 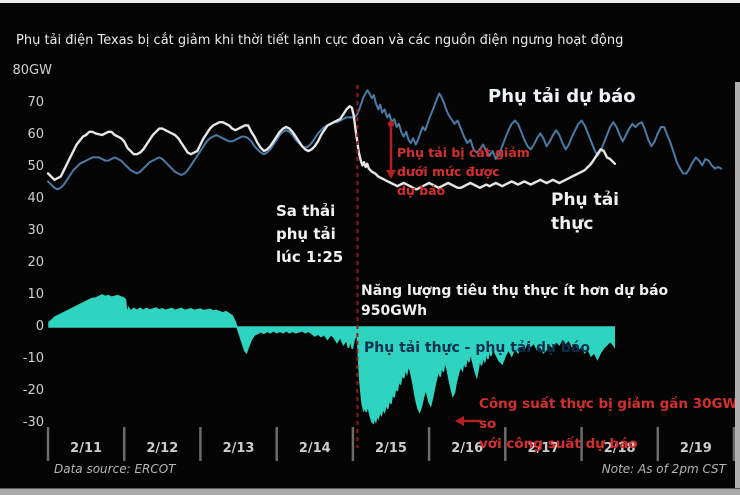 I want to click on y-tick-label: 70, so click(x=35, y=102).